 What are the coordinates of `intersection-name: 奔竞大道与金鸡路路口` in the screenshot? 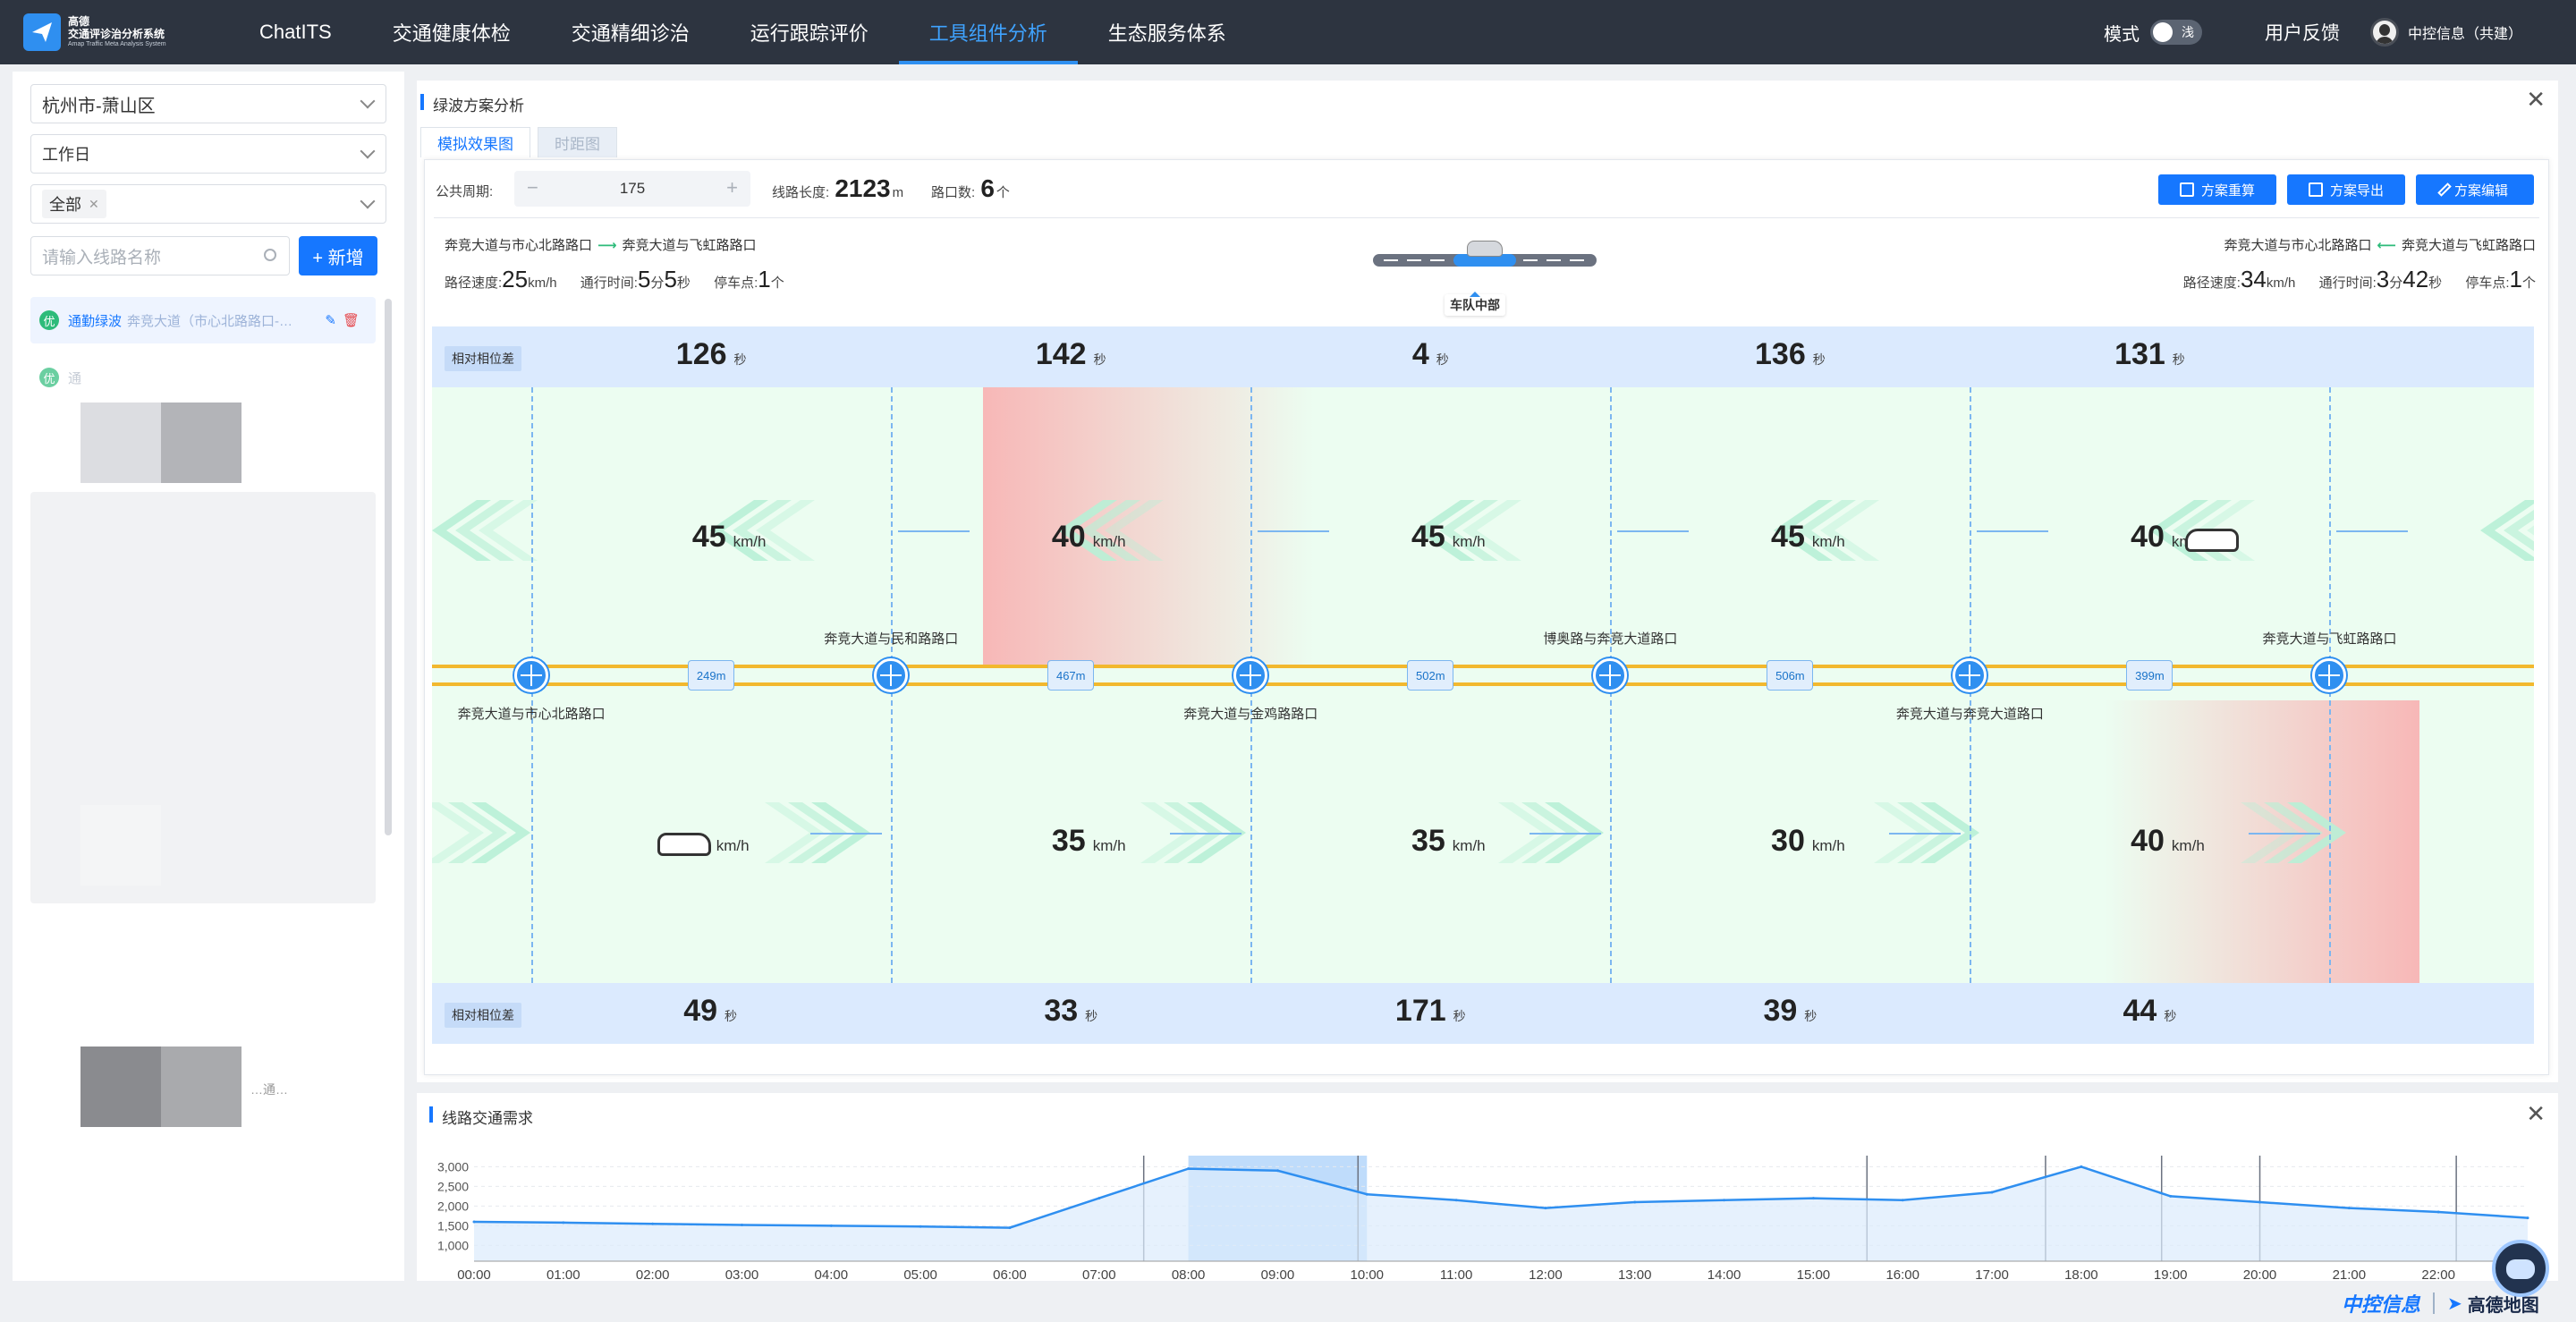 It's located at (1250, 714).